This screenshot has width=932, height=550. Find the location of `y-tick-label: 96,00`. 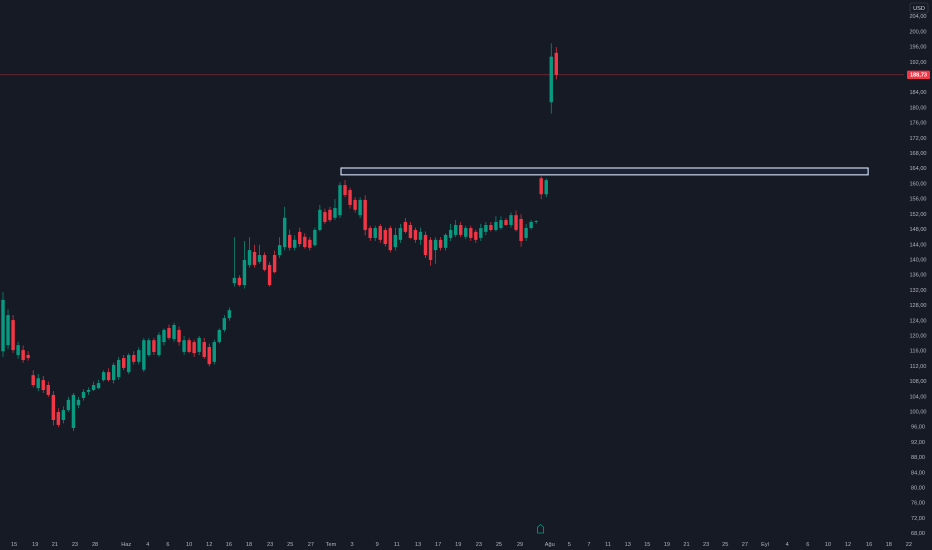

y-tick-label: 96,00 is located at coordinates (918, 428).